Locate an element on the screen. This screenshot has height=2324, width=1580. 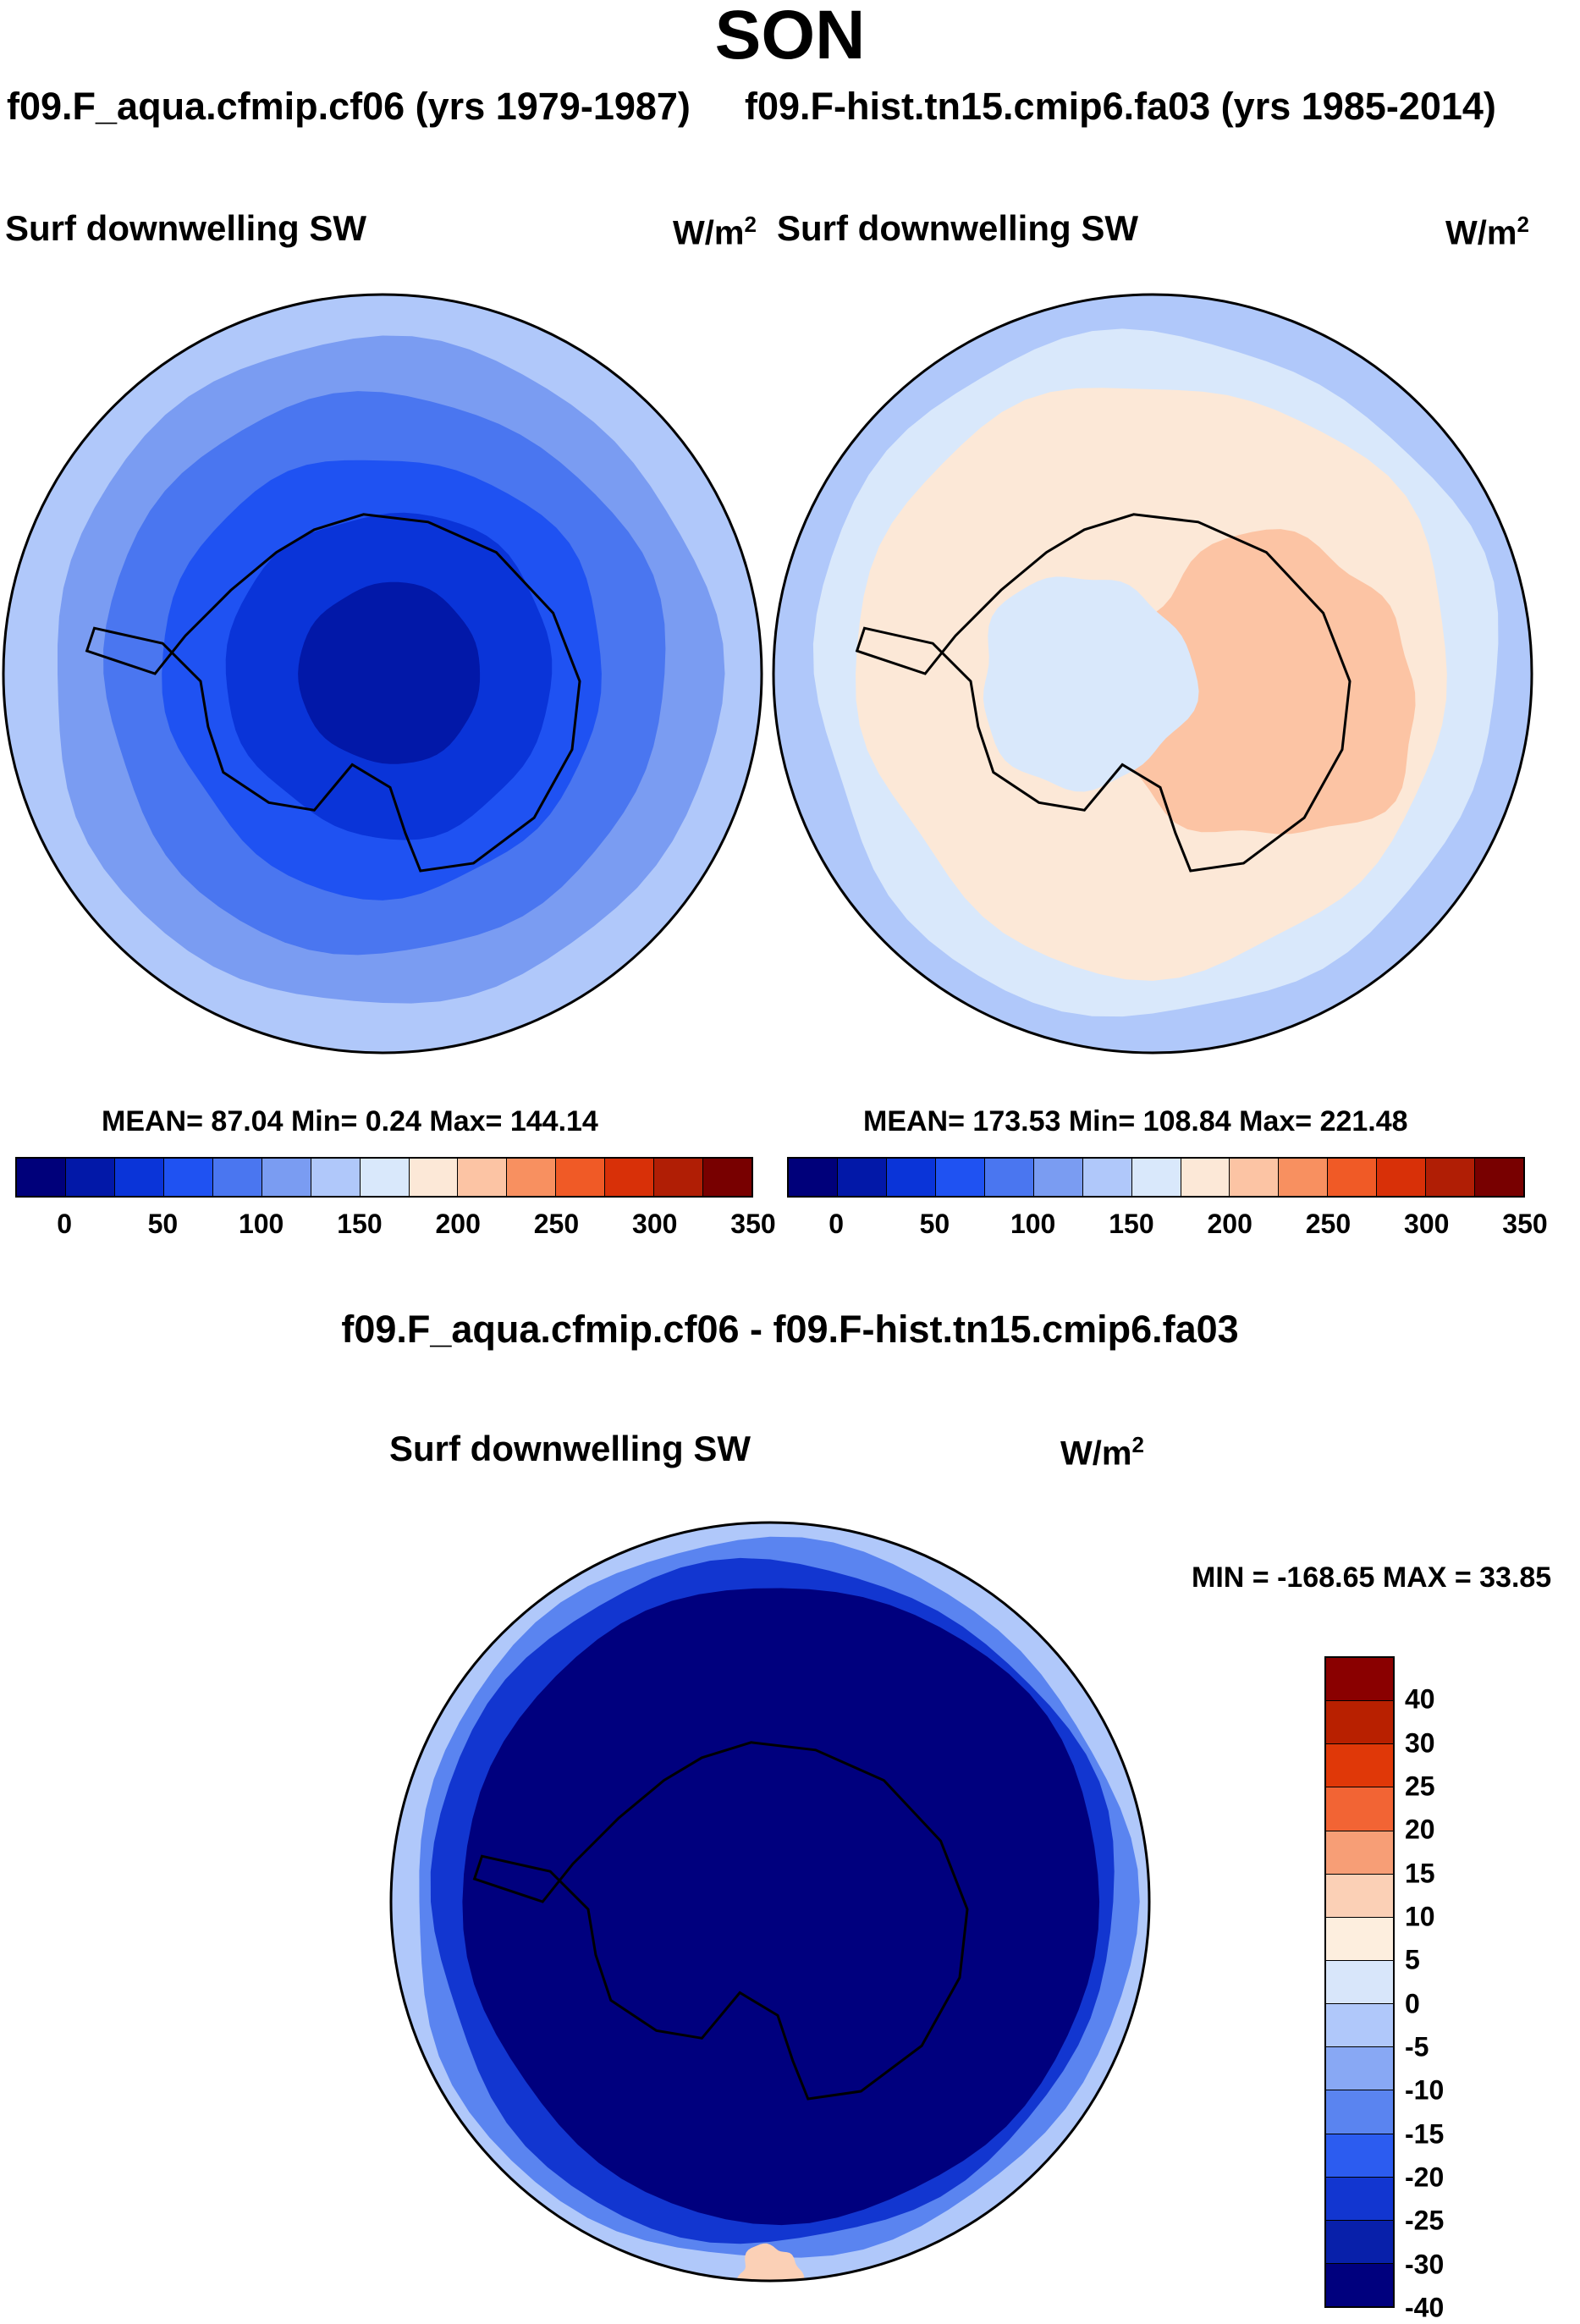
right-colorbar is located at coordinates (1156, 1177).